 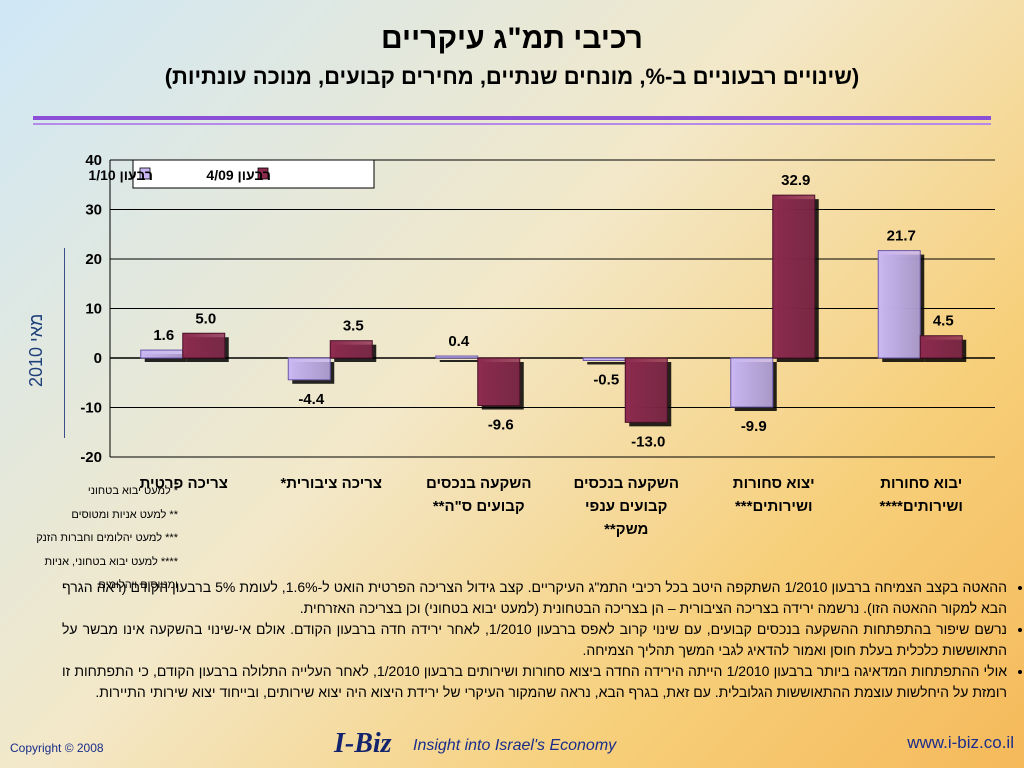 I want to click on category-label: קבועים ס"ה**, so click(x=479, y=506).